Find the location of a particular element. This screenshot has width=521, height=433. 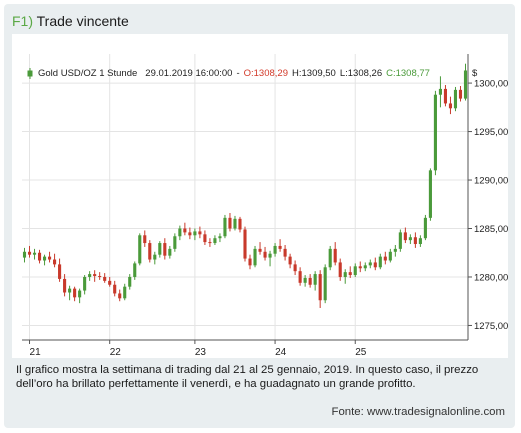

x-tick-label: 23 is located at coordinates (201, 352).